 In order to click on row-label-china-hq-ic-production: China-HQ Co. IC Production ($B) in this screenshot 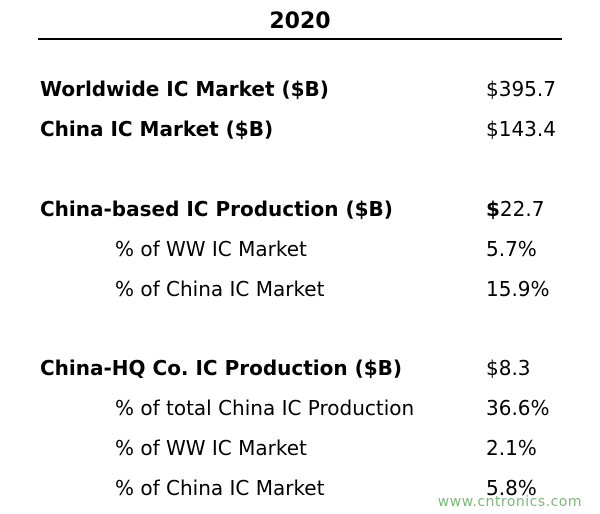, I will do `click(221, 368)`.